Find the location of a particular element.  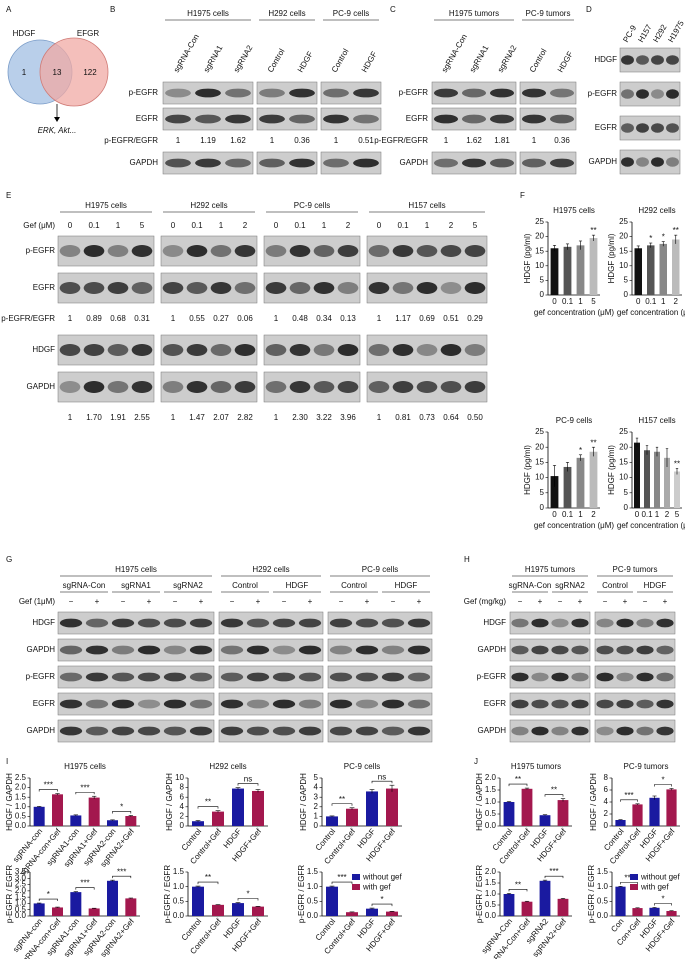

y-tick-label: 5 is located at coordinates (316, 777).